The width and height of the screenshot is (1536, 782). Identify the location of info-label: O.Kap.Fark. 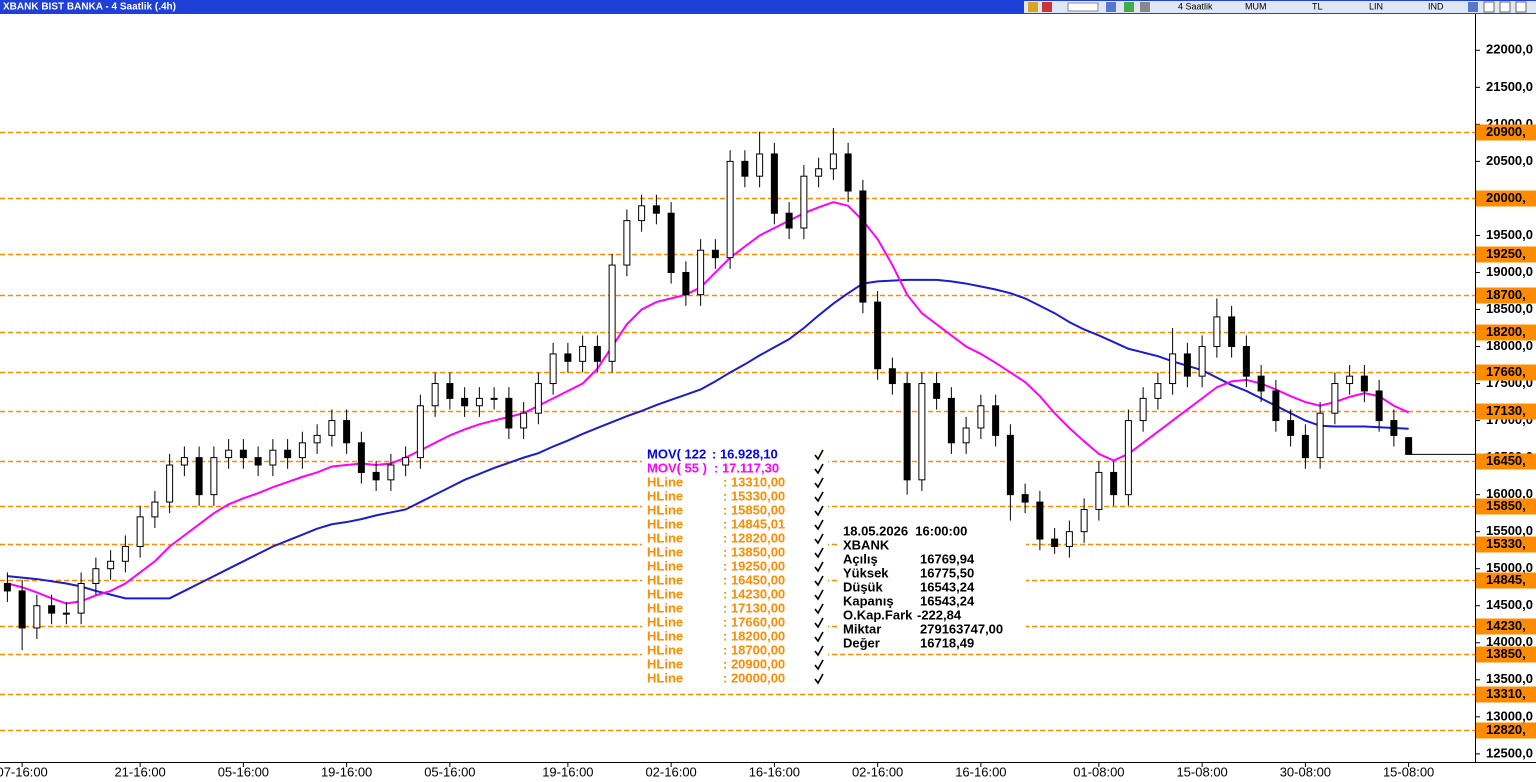
(878, 614).